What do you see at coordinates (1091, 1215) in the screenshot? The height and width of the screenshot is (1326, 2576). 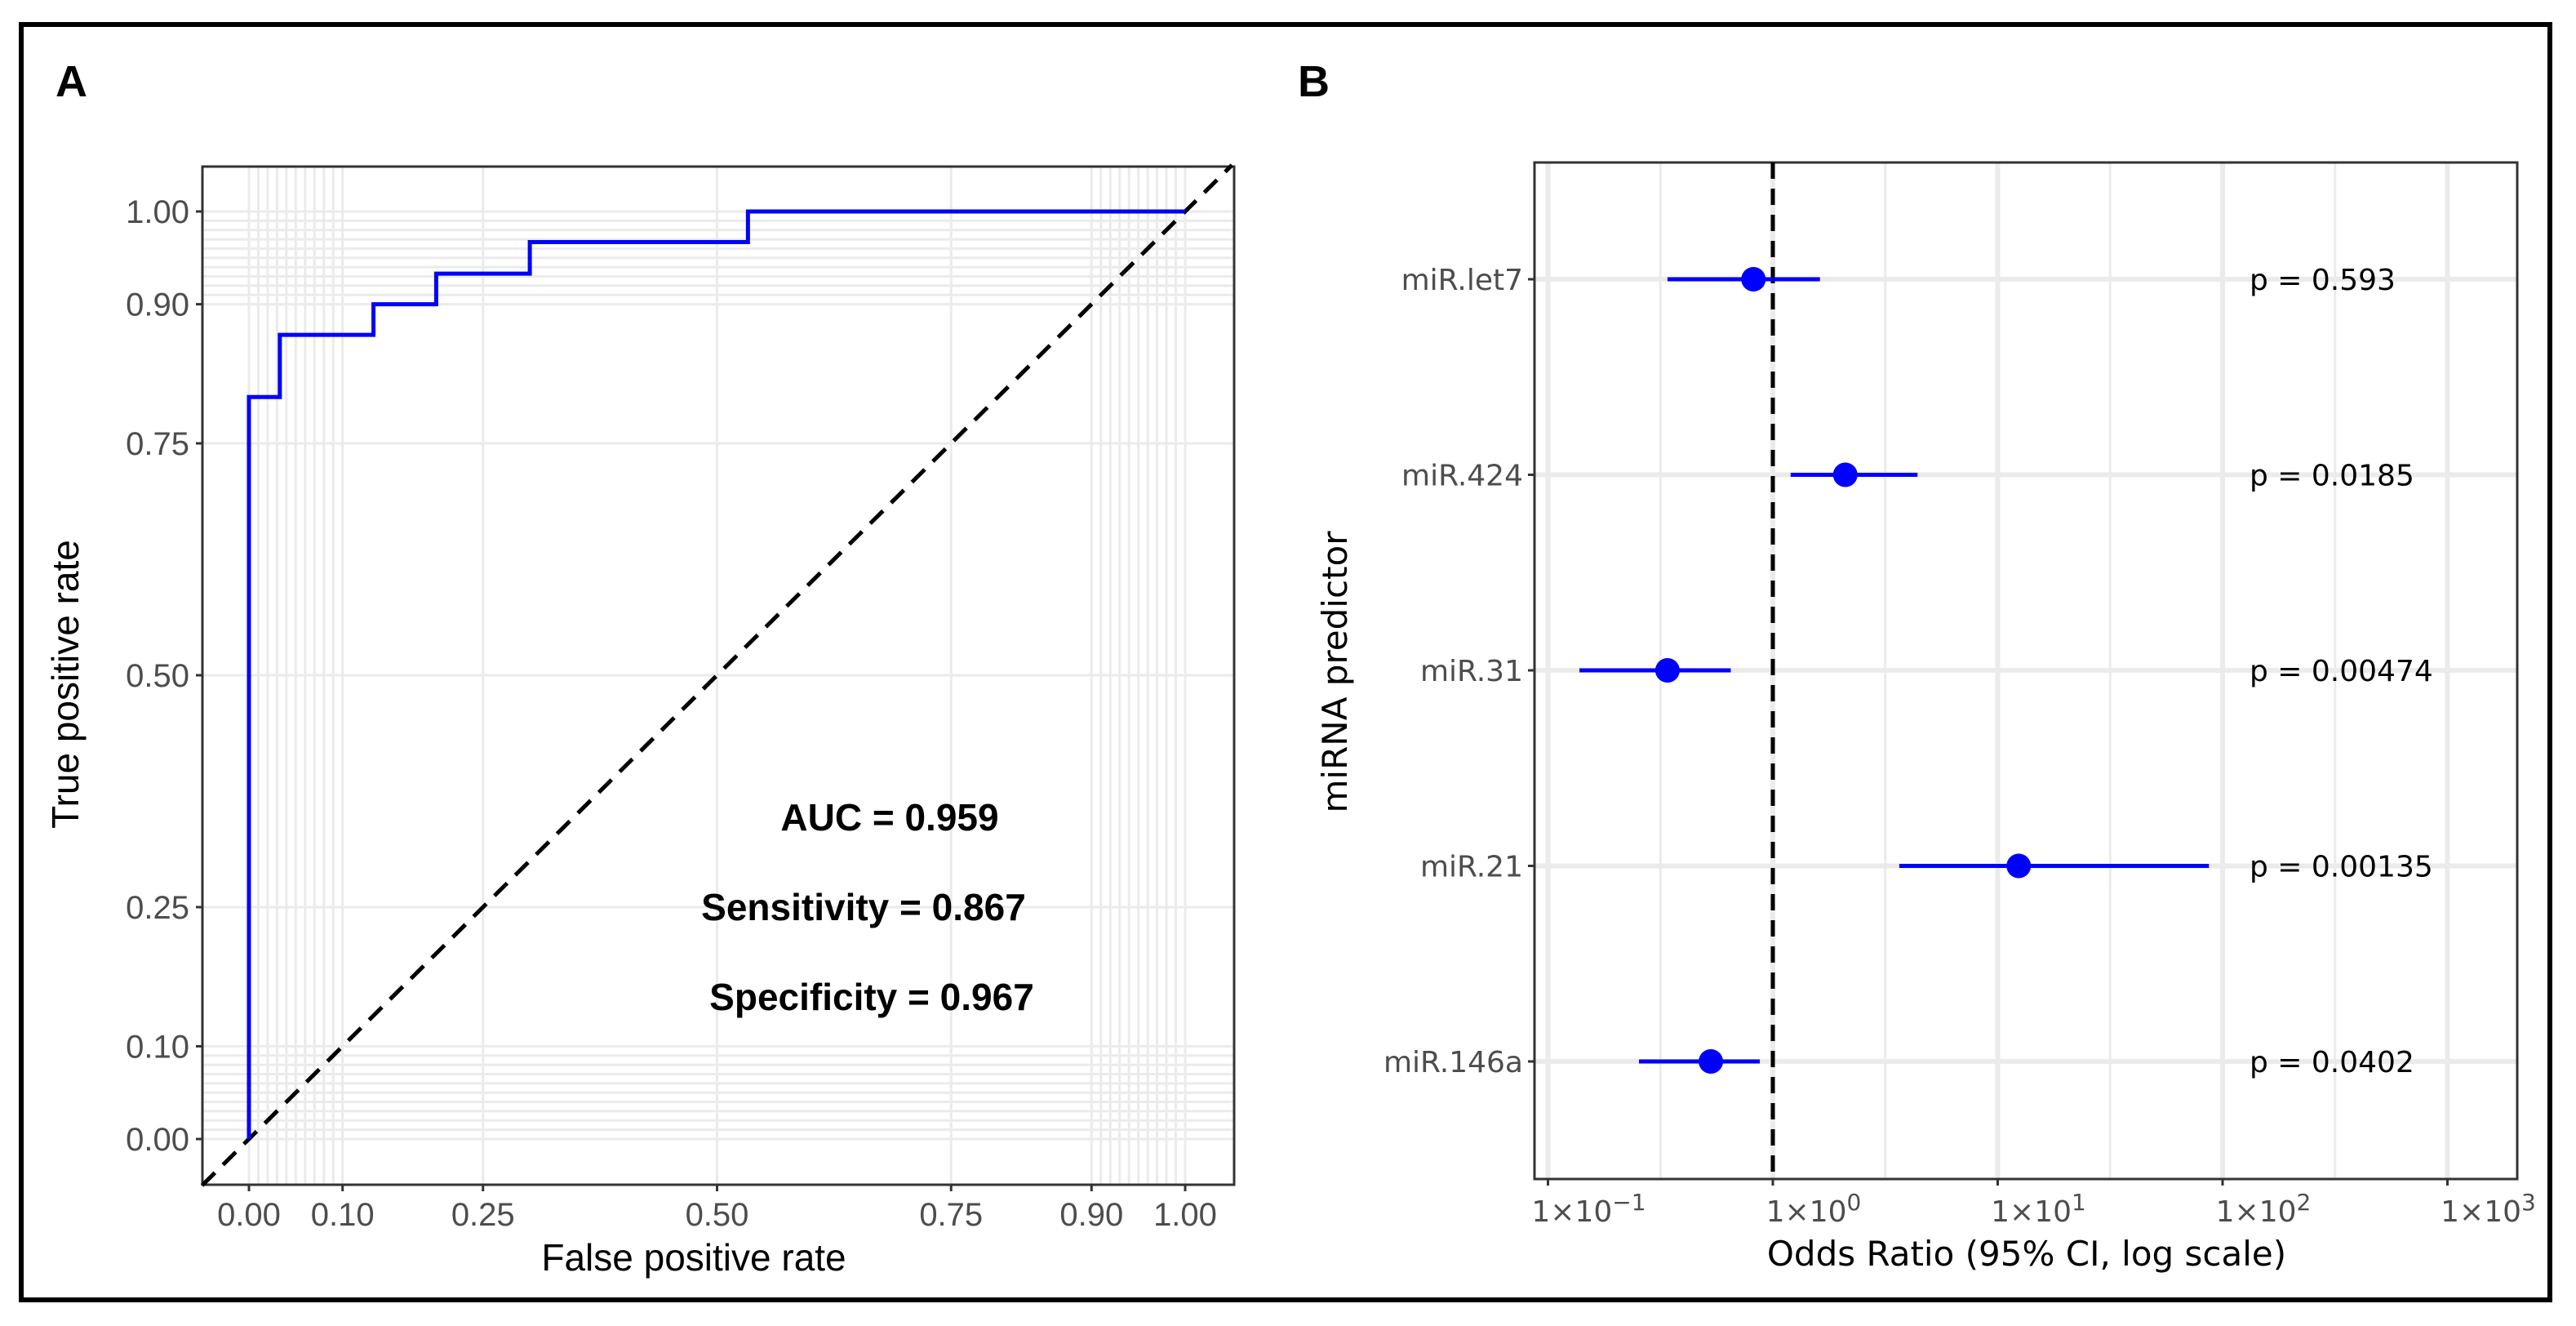 I see `x-tick-label: 0.90` at bounding box center [1091, 1215].